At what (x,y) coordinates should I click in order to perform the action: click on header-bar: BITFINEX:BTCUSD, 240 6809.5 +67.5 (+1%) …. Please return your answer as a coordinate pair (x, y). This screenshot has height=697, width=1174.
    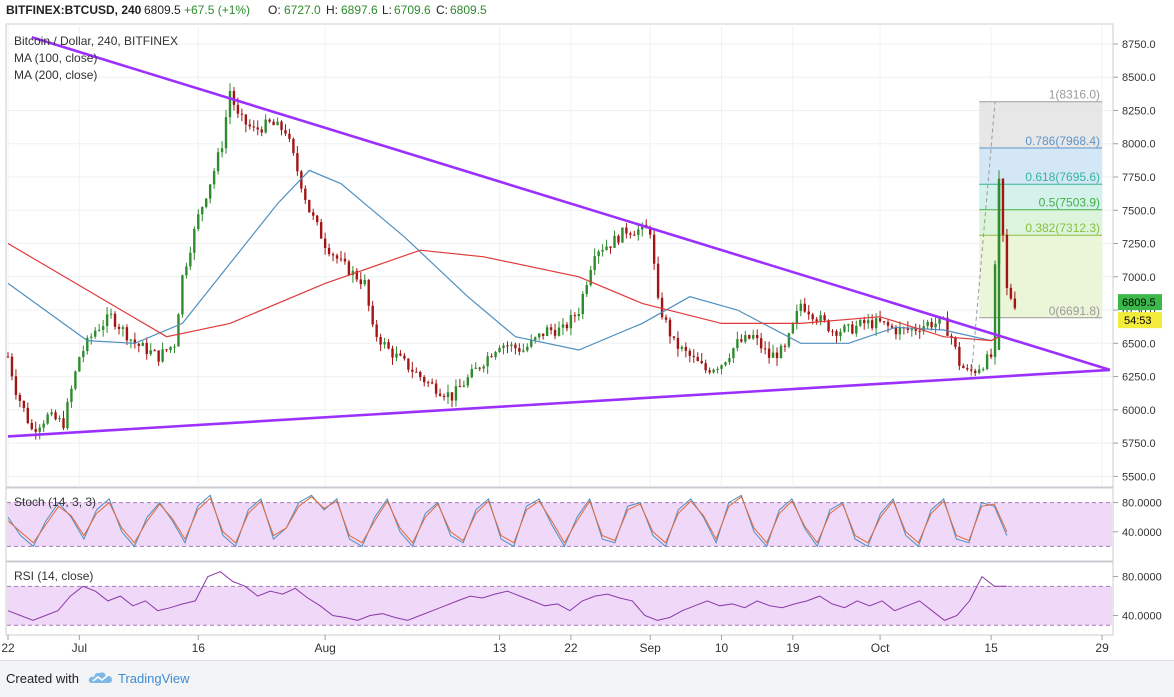
    Looking at the image, I should click on (246, 10).